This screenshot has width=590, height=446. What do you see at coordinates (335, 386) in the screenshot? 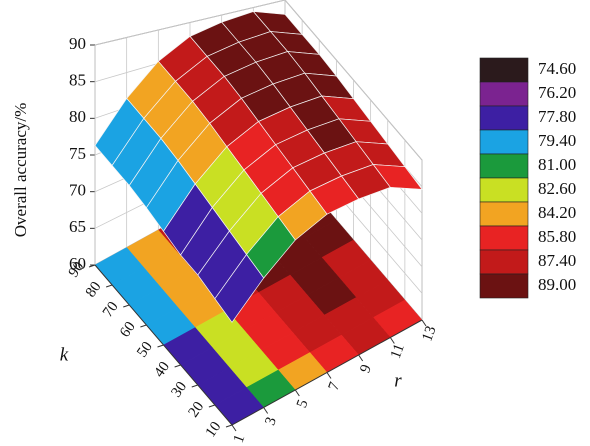
I see `r-tick-label: 7` at bounding box center [335, 386].